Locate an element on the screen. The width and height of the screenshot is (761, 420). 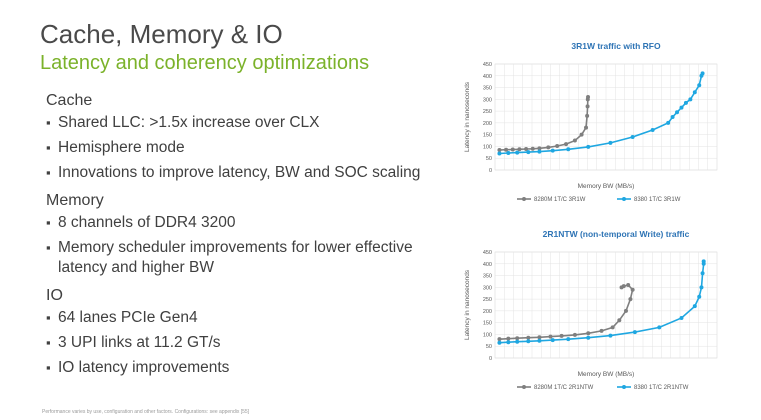
slide-title: Cache, Memory & IO is located at coordinates (161, 34).